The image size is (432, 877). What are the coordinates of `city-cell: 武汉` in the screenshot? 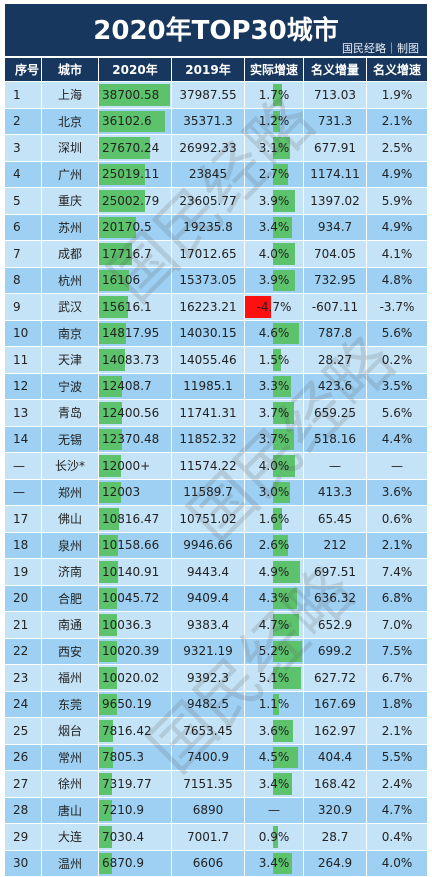 It's located at (70, 307).